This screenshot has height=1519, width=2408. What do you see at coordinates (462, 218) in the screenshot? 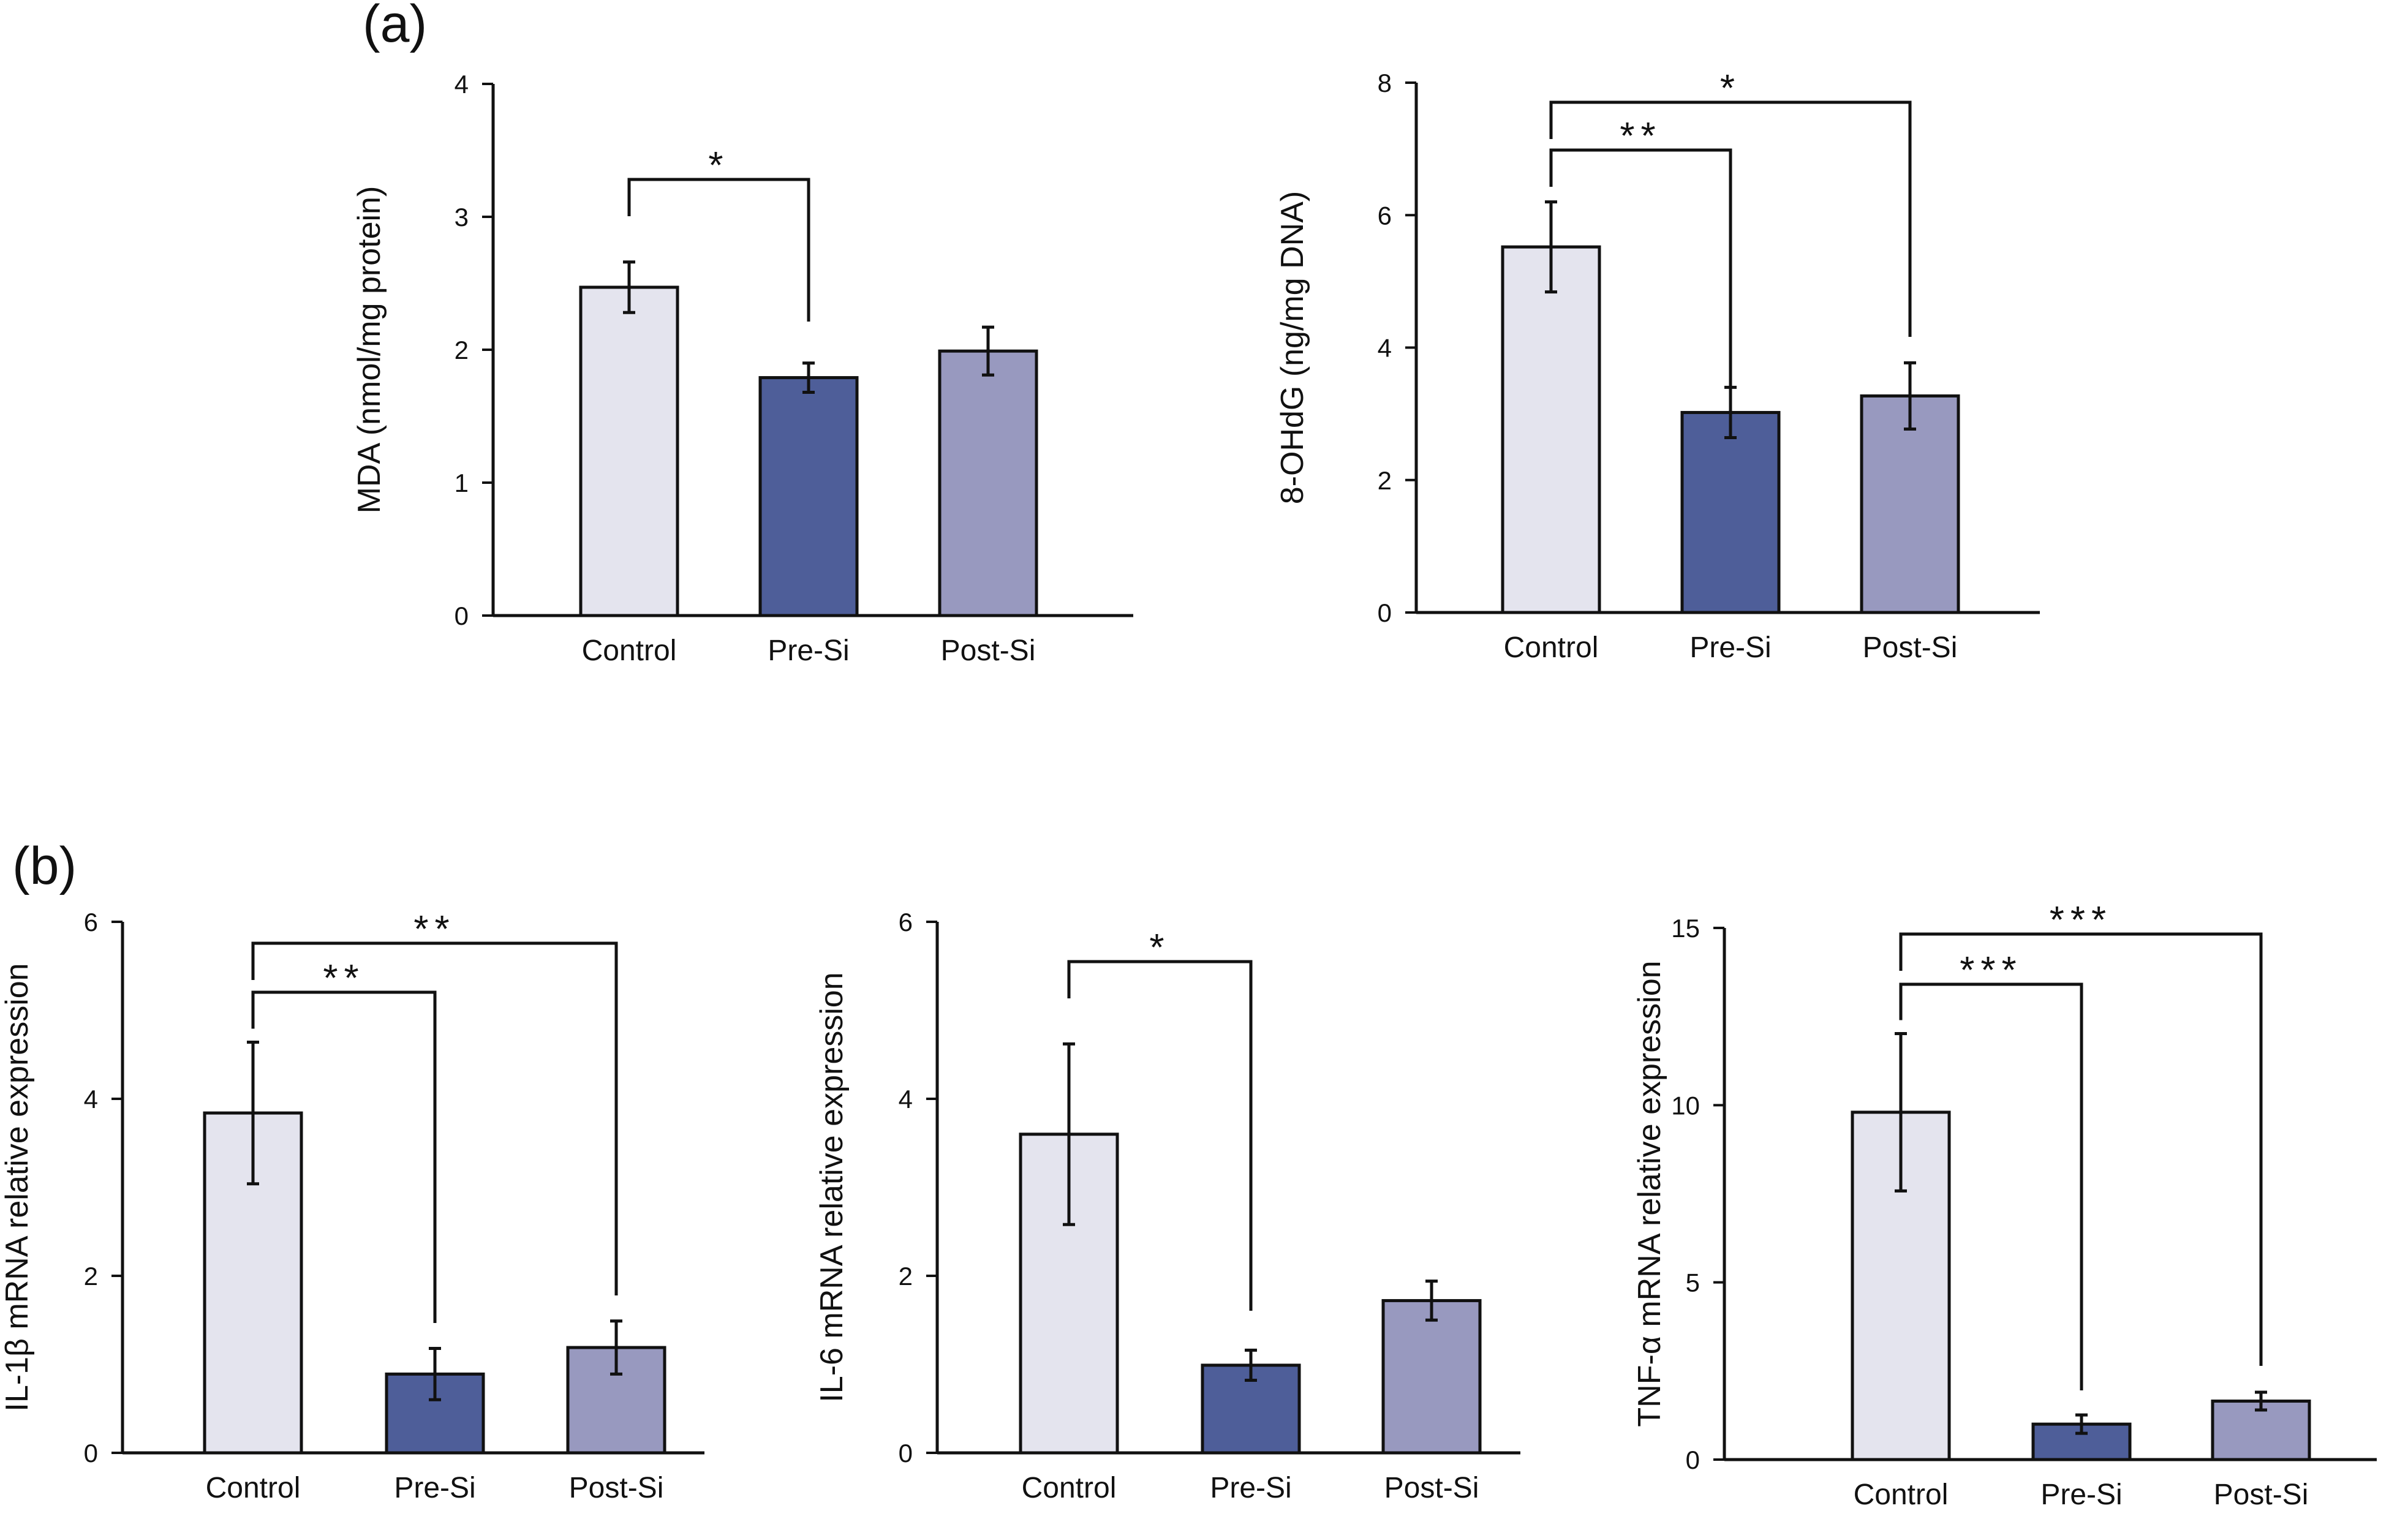
I see `y-tick-label: 3` at bounding box center [462, 218].